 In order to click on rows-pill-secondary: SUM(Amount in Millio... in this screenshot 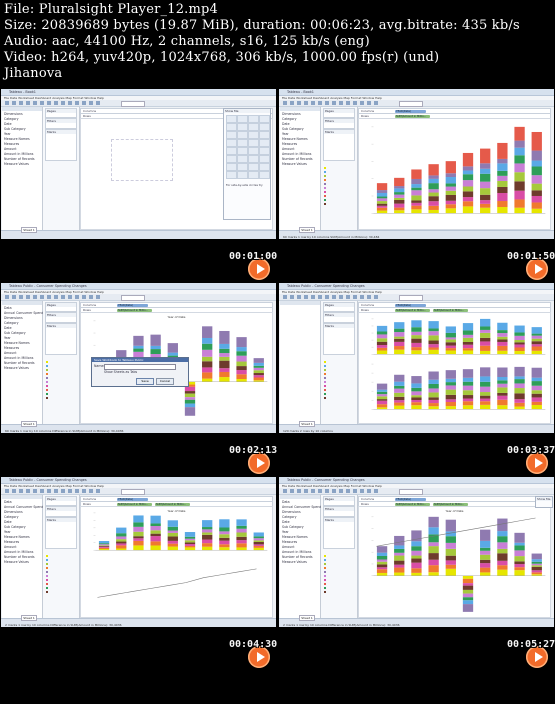, I will do `click(172, 504)`.